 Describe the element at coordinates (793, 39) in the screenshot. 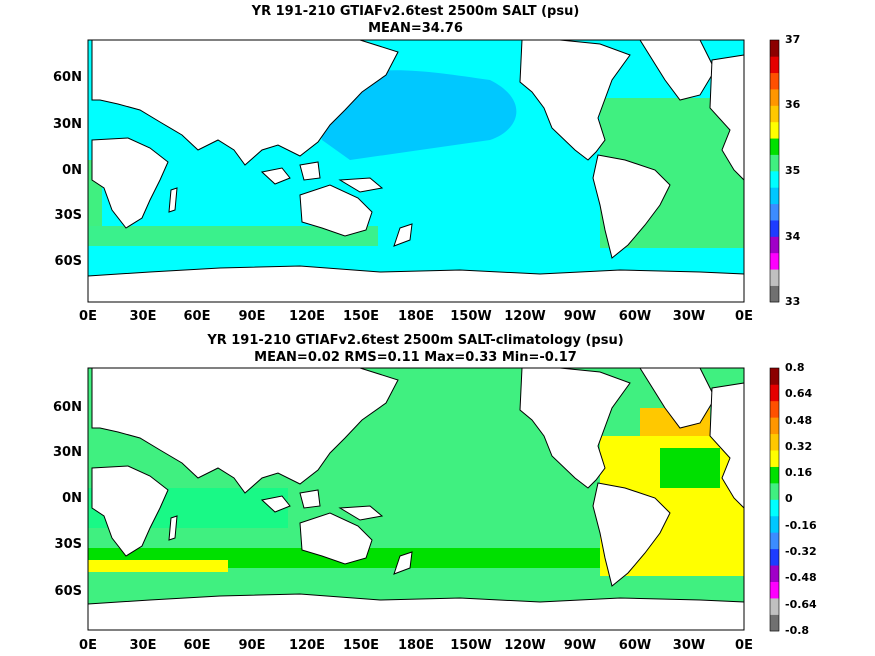

I see `colorbar-label: 37` at that location.